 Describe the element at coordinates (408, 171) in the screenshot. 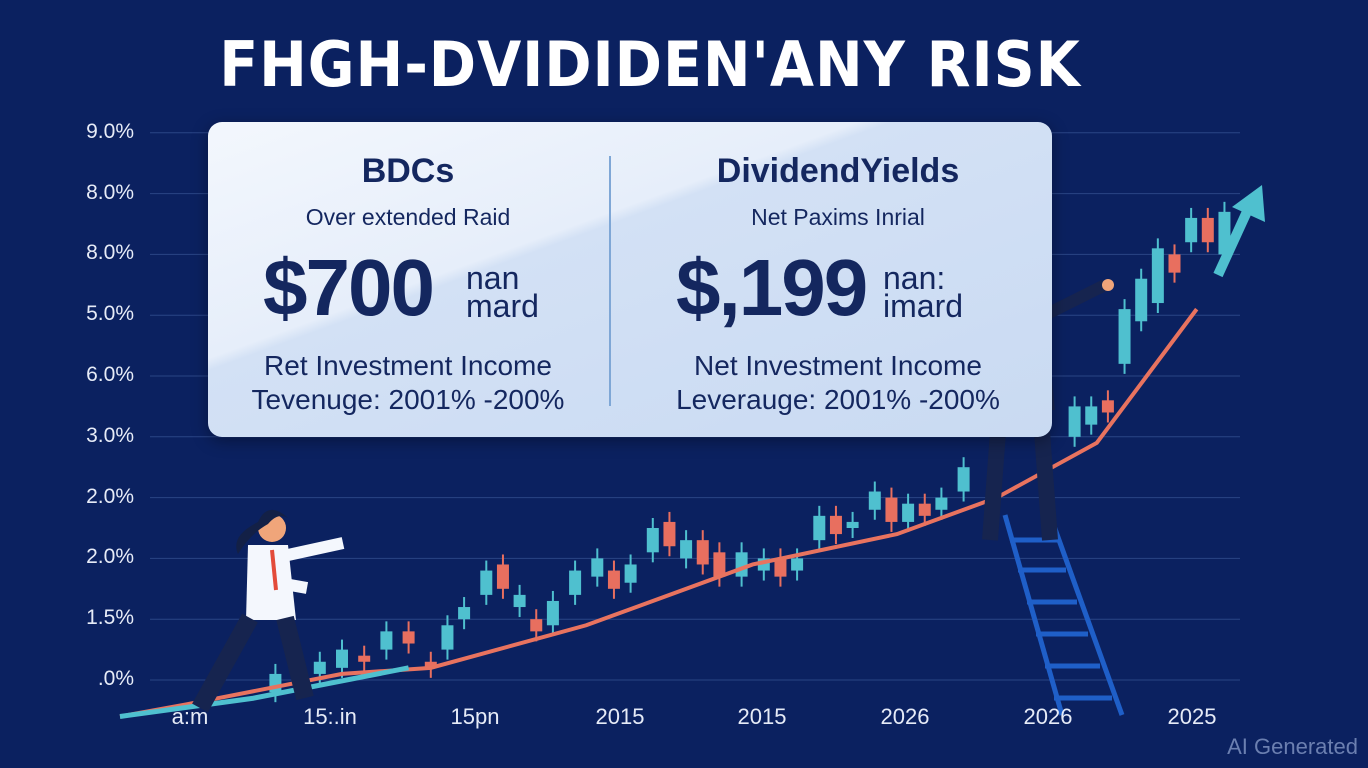

I see `bdcs-heading: BDCs` at that location.